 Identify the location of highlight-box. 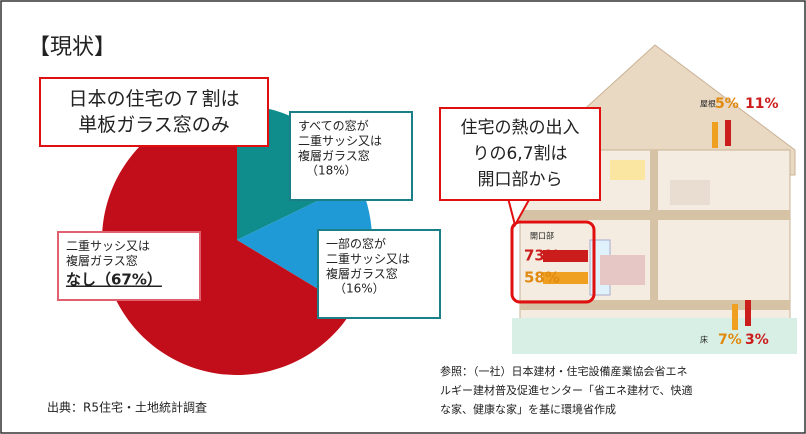
(553, 262).